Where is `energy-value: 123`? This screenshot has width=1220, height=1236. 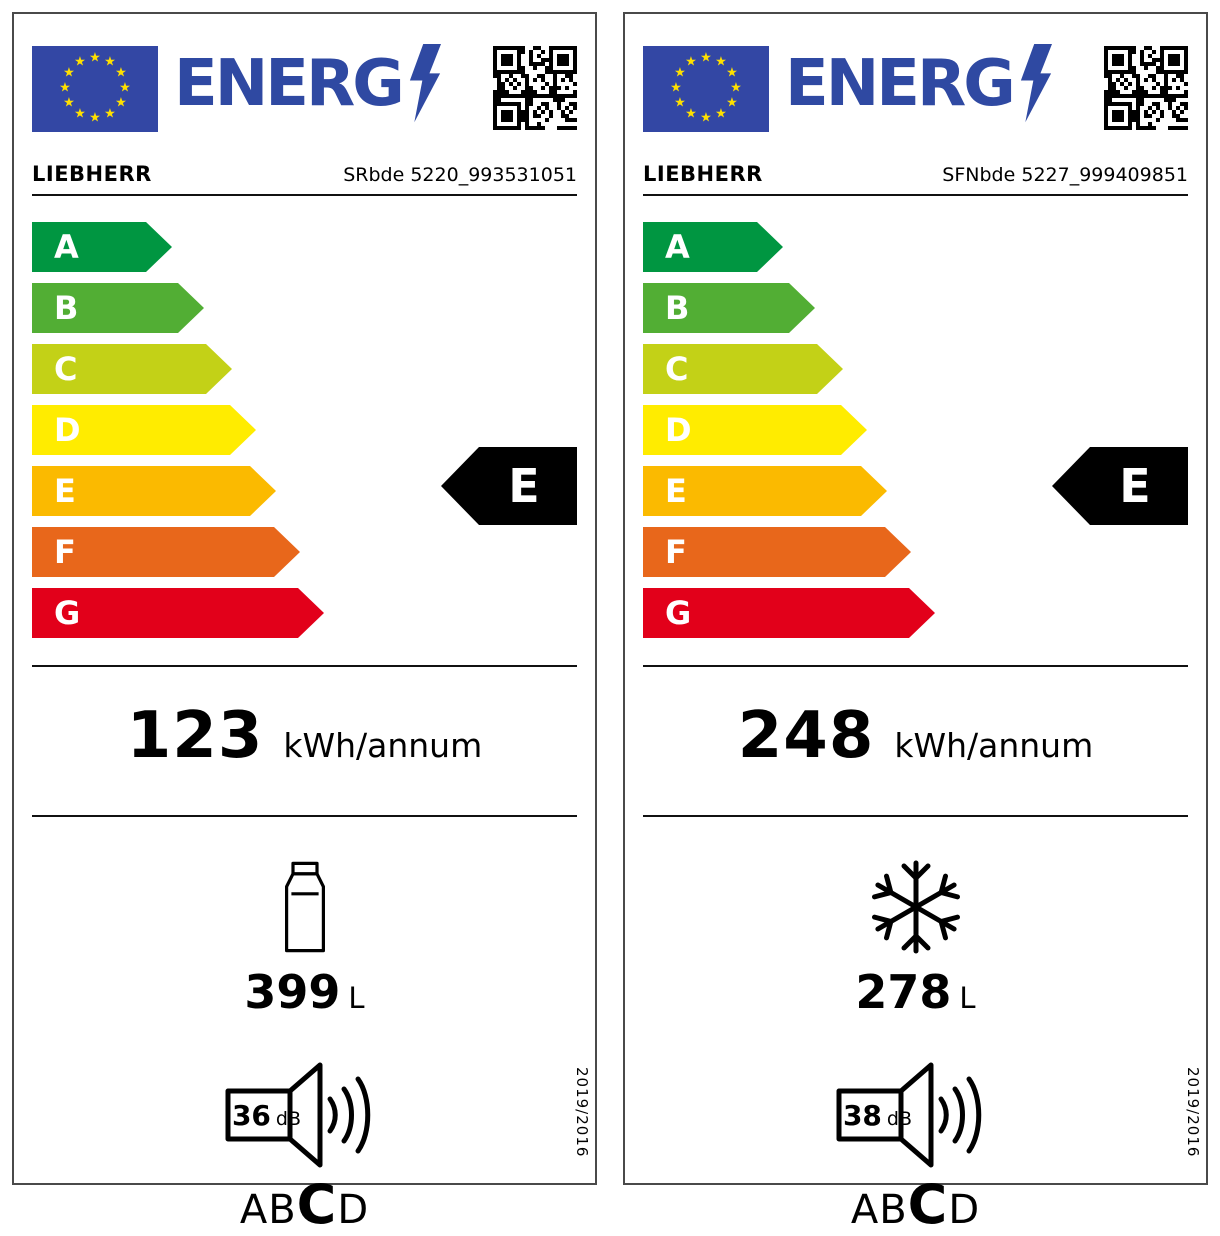 energy-value: 123 is located at coordinates (195, 736).